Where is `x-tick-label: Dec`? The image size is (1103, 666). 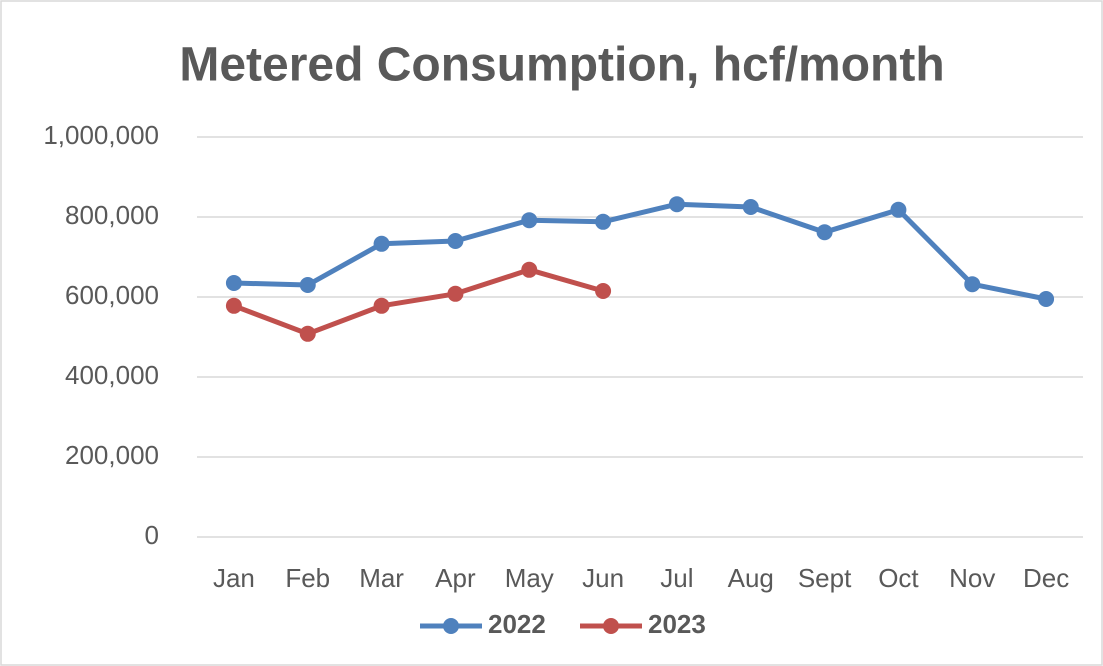 x-tick-label: Dec is located at coordinates (1046, 578).